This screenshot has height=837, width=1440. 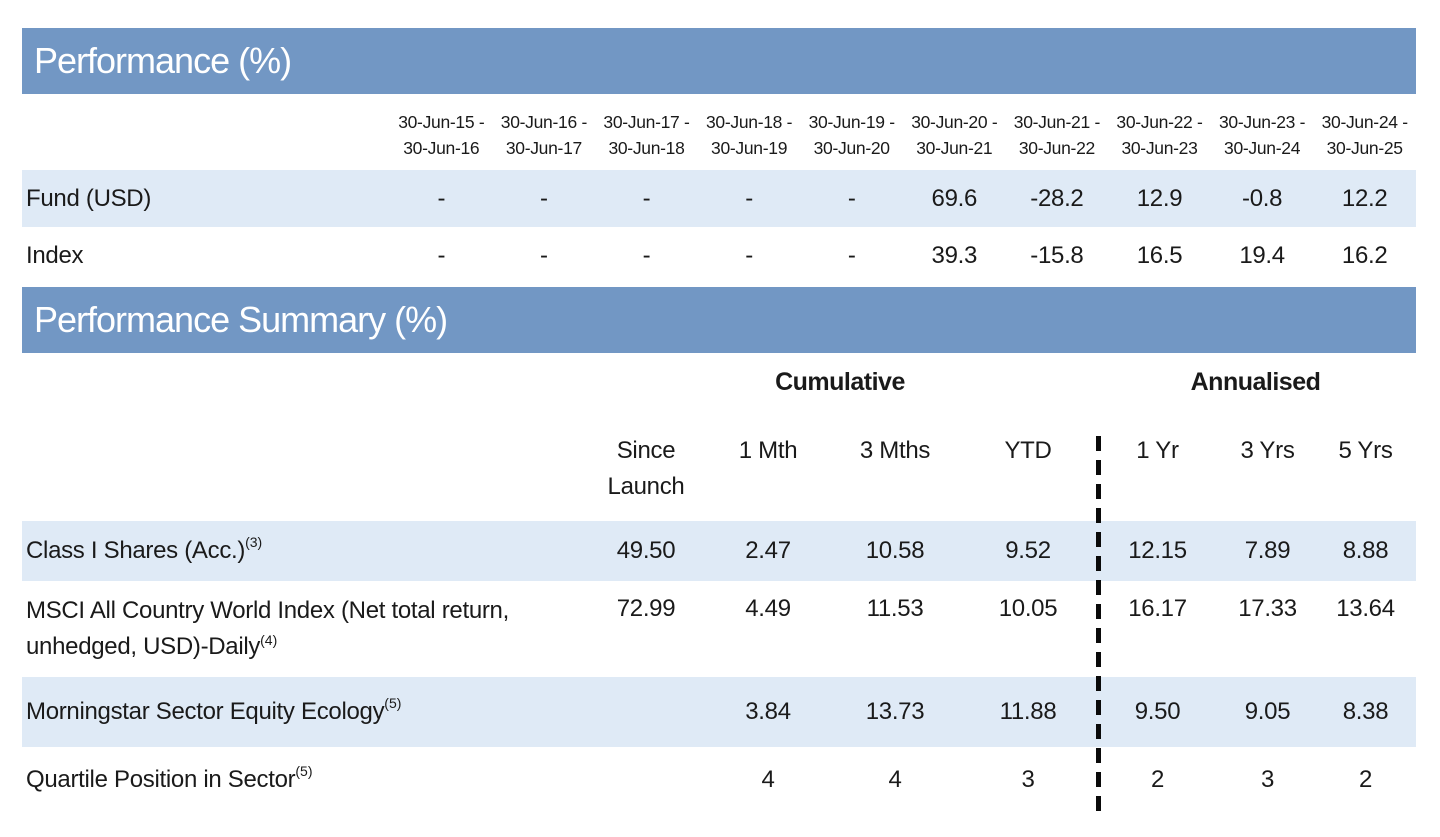 What do you see at coordinates (163, 60) in the screenshot?
I see `performance-section-title: Performance (%)` at bounding box center [163, 60].